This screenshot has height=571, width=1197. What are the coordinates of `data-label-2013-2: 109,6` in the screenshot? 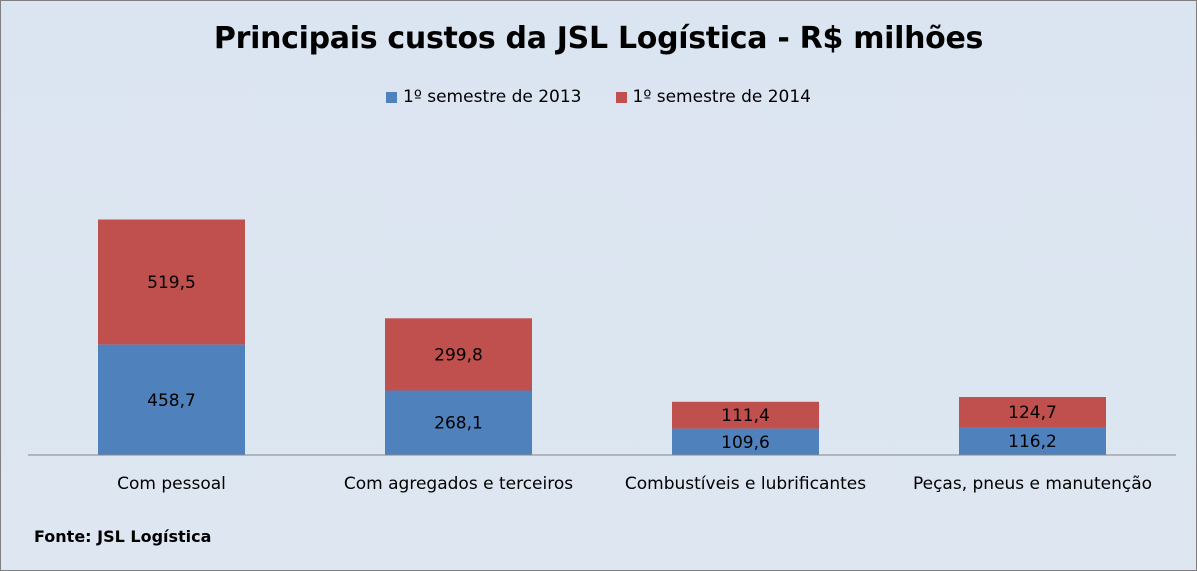 It's located at (745, 443).